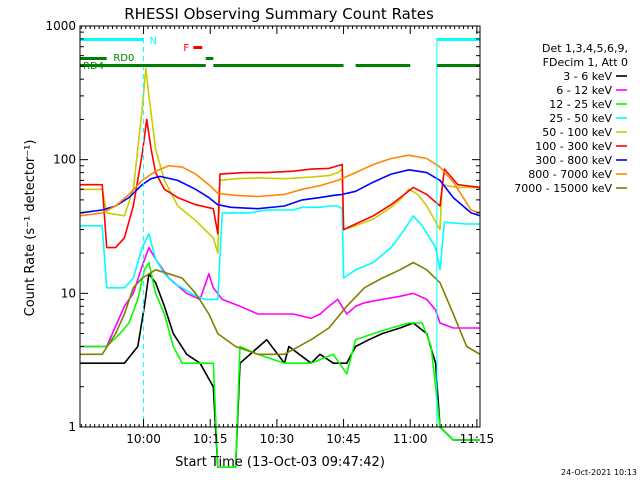  What do you see at coordinates (277, 439) in the screenshot?
I see `x-tick-label: 10:30` at bounding box center [277, 439].